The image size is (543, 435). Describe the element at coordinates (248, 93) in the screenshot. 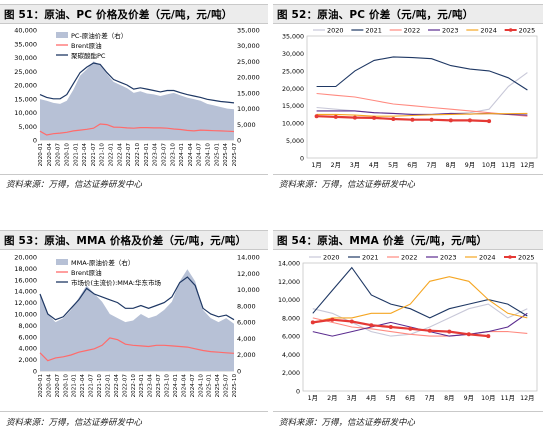

I see `y-right-tick-label: 15,000` at that location.